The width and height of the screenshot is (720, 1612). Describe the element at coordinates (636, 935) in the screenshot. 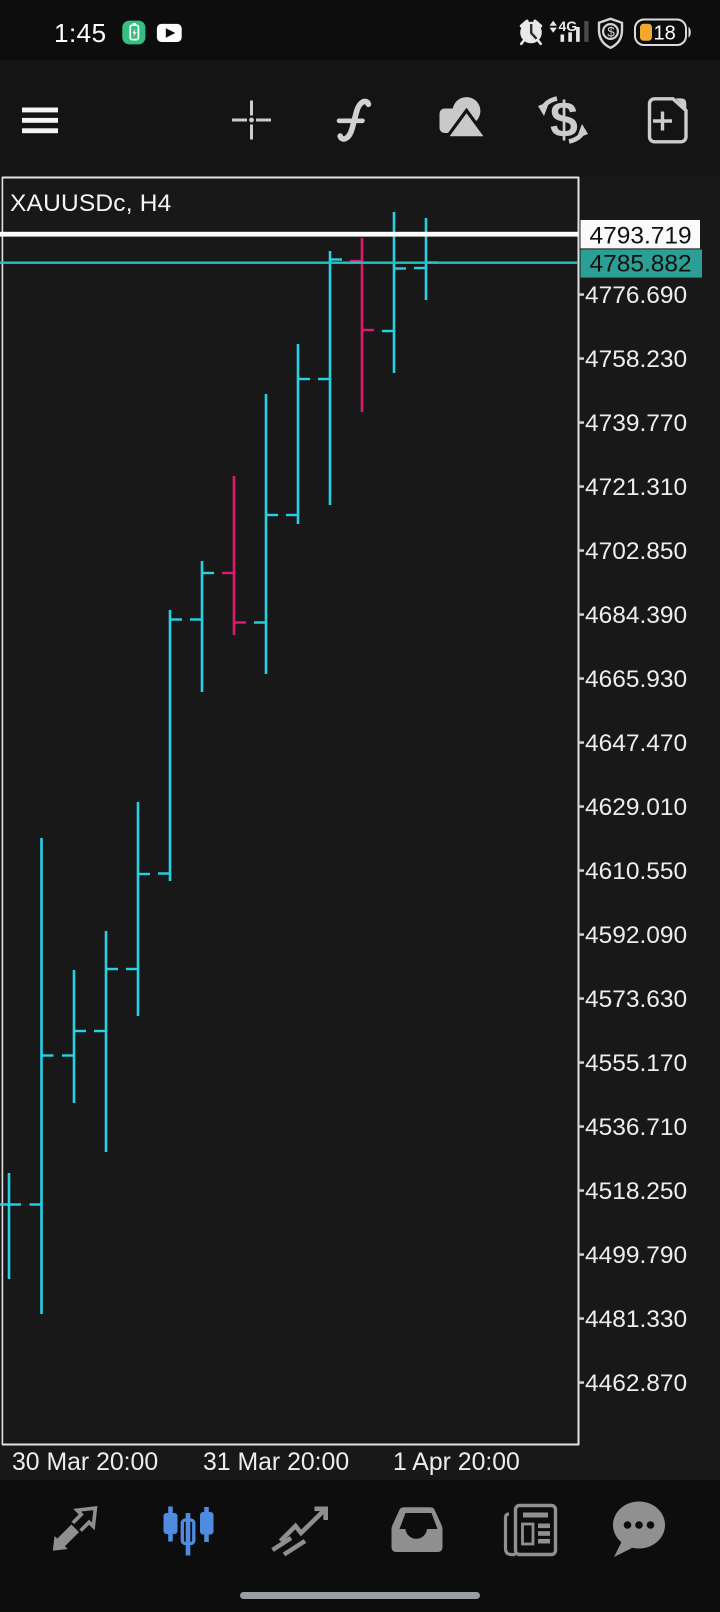

I see `svg-text: 4592.090` at that location.